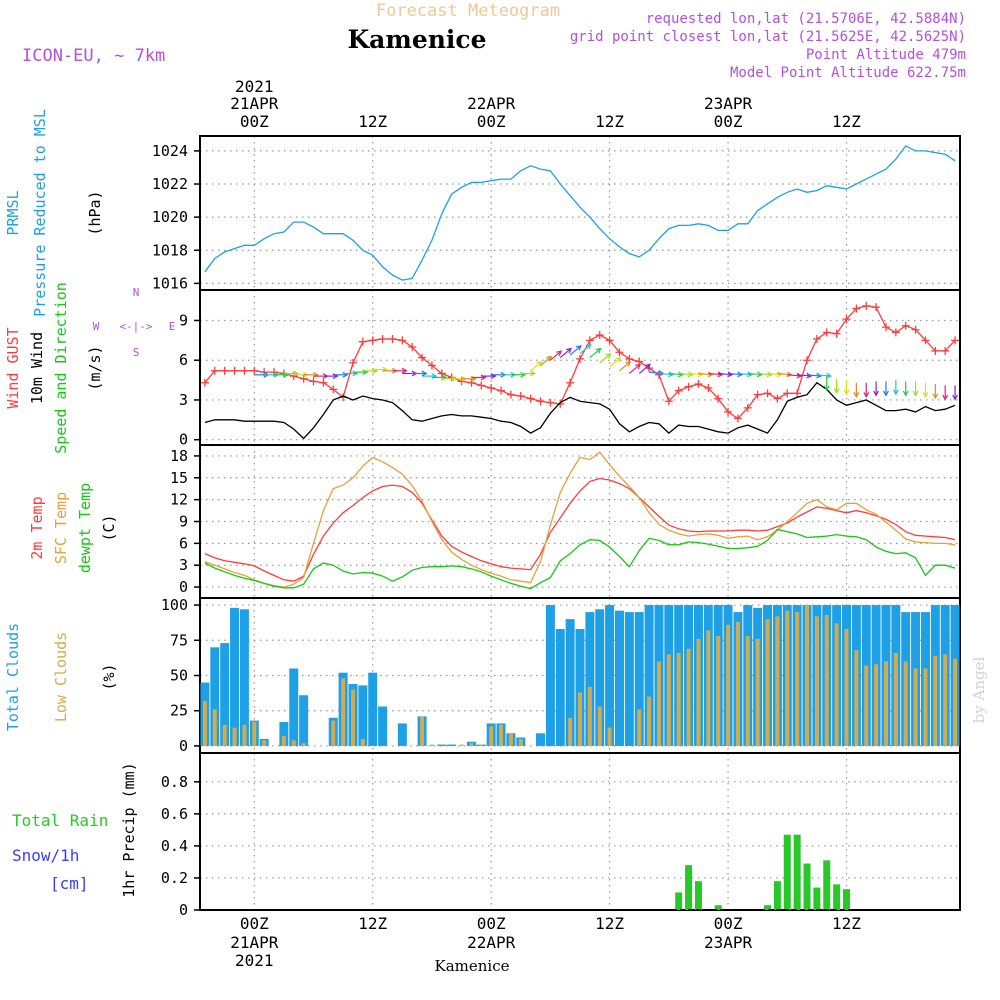 The height and width of the screenshot is (1000, 1000). Describe the element at coordinates (61, 528) in the screenshot. I see `axis-side-label: SFC Temp` at that location.